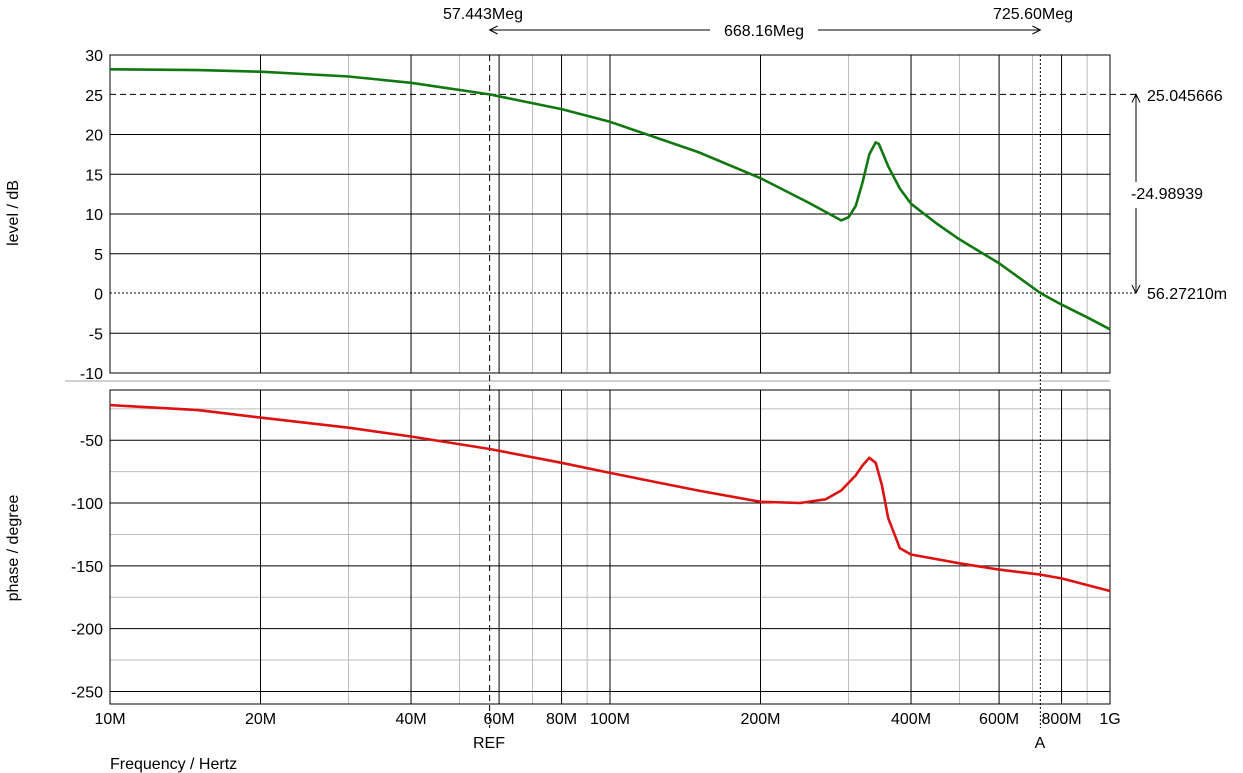  I want to click on frequency-tick-label: 400M, so click(911, 719).